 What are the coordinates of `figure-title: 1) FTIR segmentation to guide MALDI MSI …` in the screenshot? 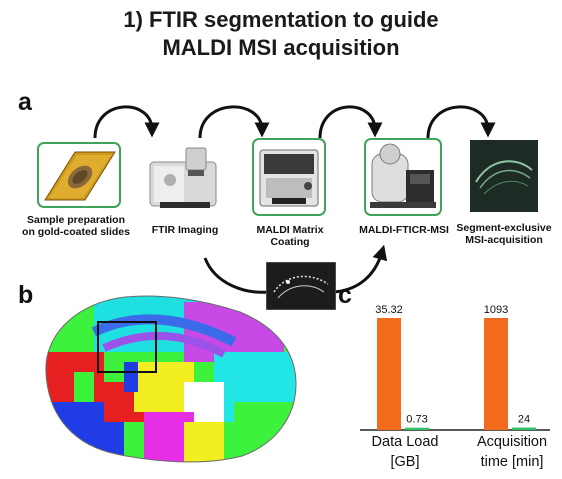 It's located at (281, 34).